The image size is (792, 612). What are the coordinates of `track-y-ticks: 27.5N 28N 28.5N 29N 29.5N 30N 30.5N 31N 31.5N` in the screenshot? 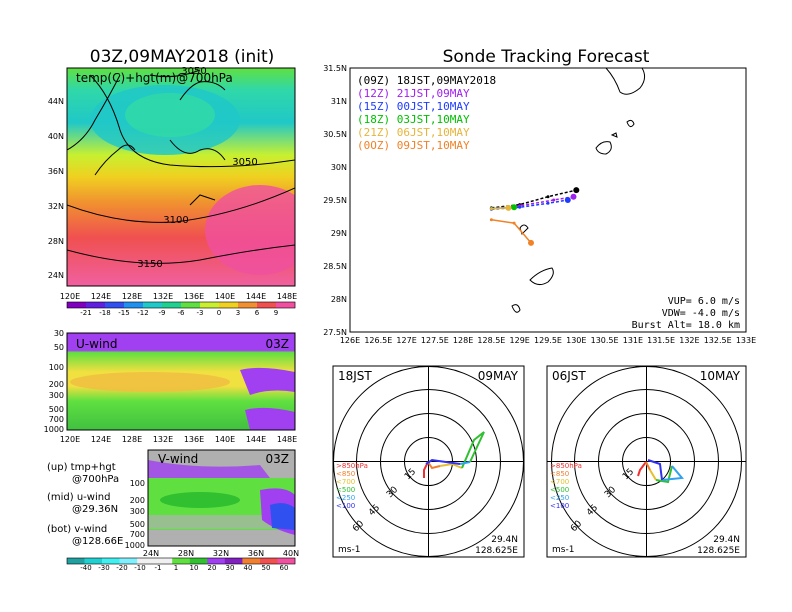 It's located at (335, 200).